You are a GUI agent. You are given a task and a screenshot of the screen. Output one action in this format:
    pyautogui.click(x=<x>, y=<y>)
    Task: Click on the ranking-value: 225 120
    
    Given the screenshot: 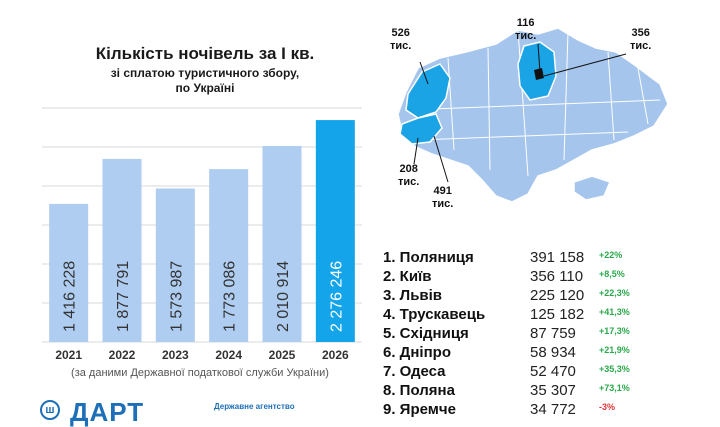 What is the action you would take?
    pyautogui.click(x=557, y=295)
    